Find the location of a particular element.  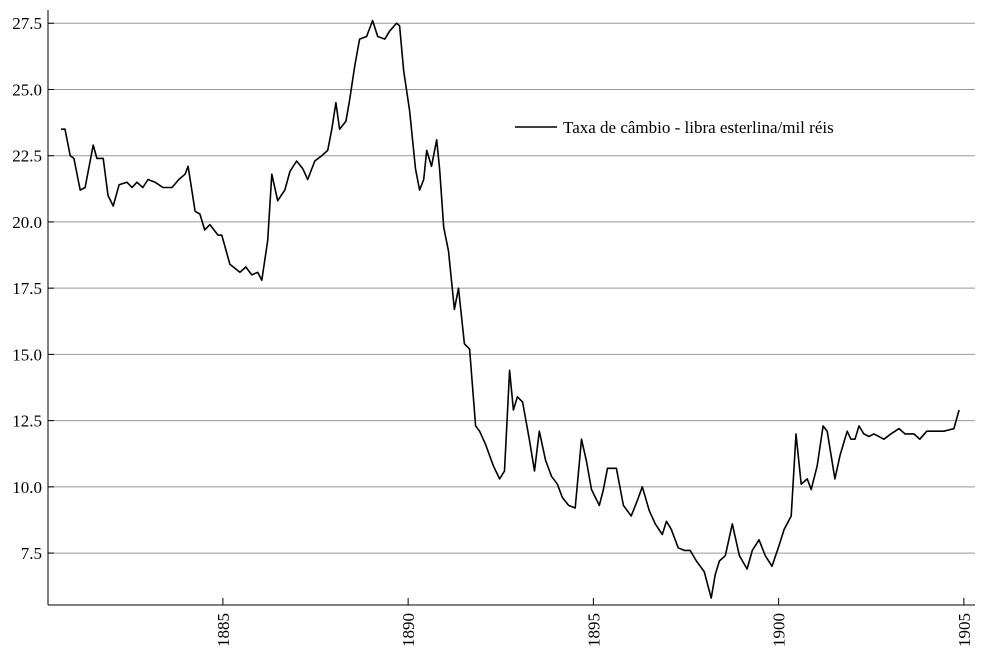

y-tick-label: 22.5 is located at coordinates (27, 156).